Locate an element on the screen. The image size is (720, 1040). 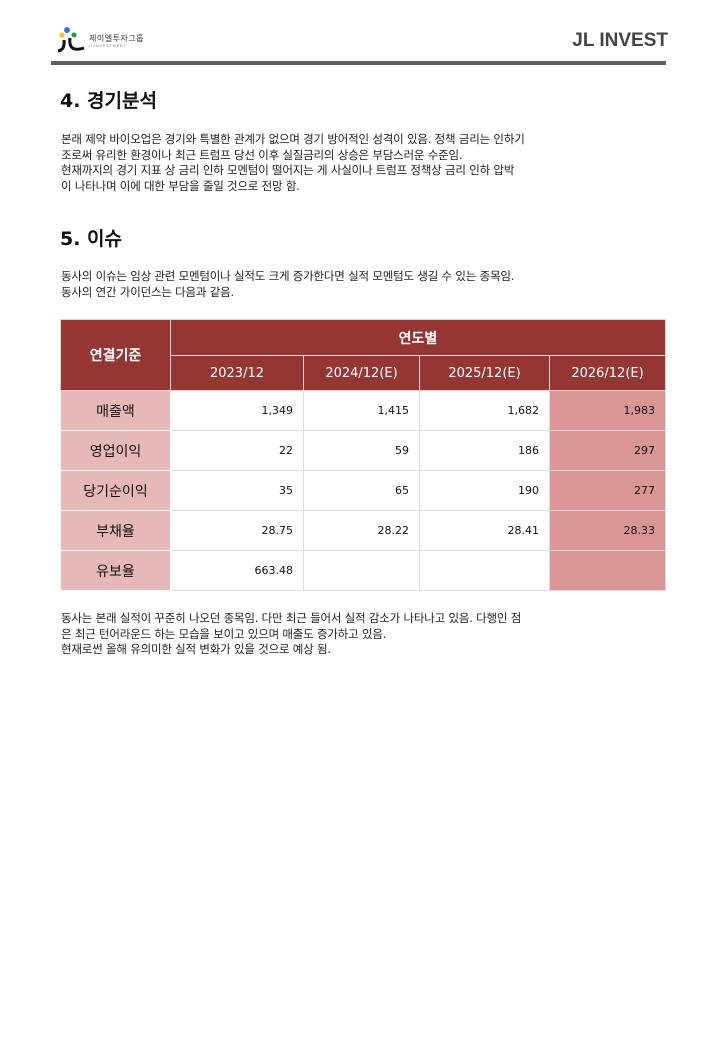
table-row: 매출액 1,349 1,415 1,682 1,983 is located at coordinates (363, 410).